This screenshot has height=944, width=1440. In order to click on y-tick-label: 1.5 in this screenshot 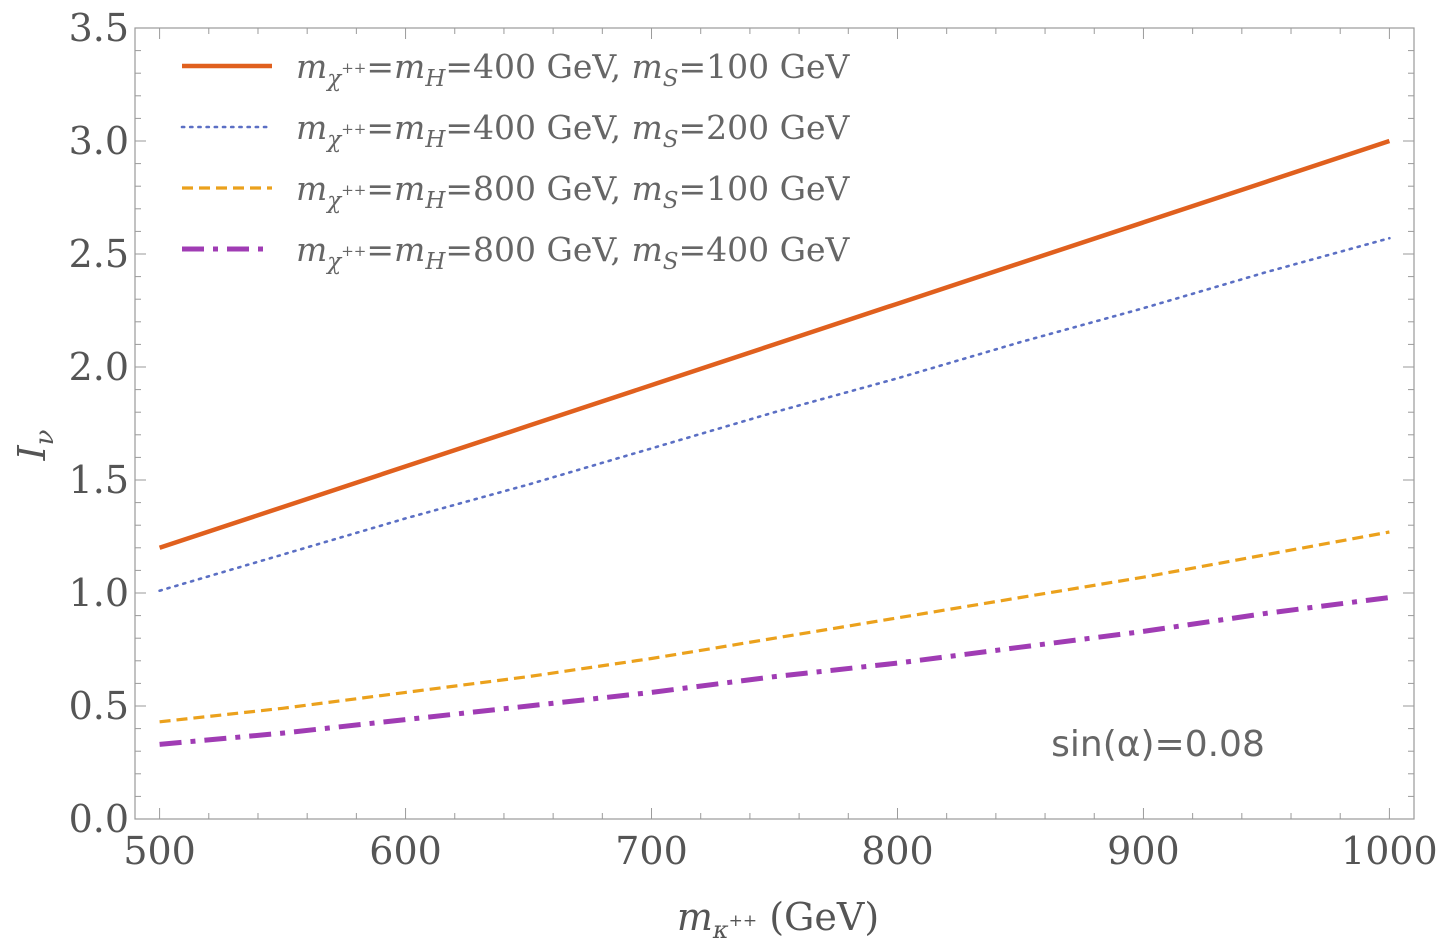, I will do `click(99, 480)`.